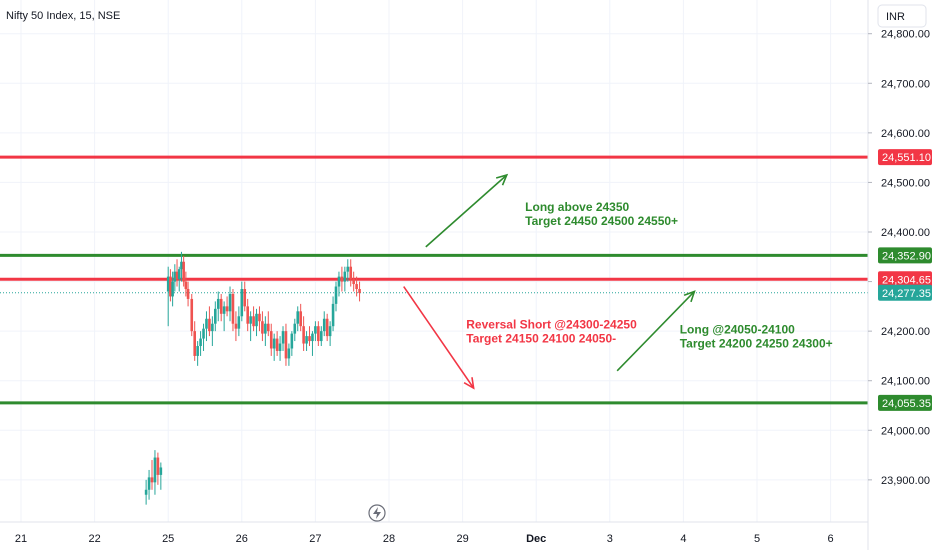 Image resolution: width=932 pixels, height=550 pixels. What do you see at coordinates (905, 134) in the screenshot?
I see `y-tick-label: 24,600.00` at bounding box center [905, 134].